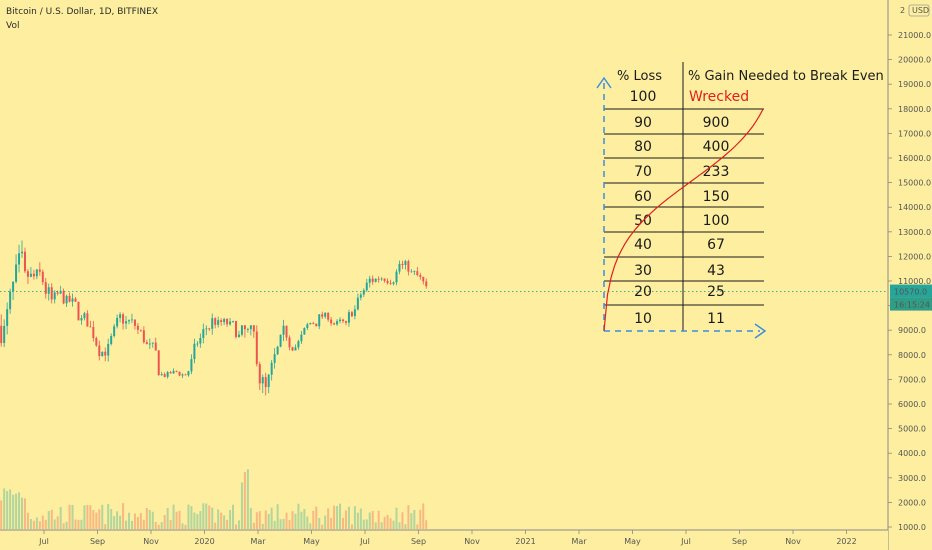  I want to click on countdown-marker, so click(911, 304).